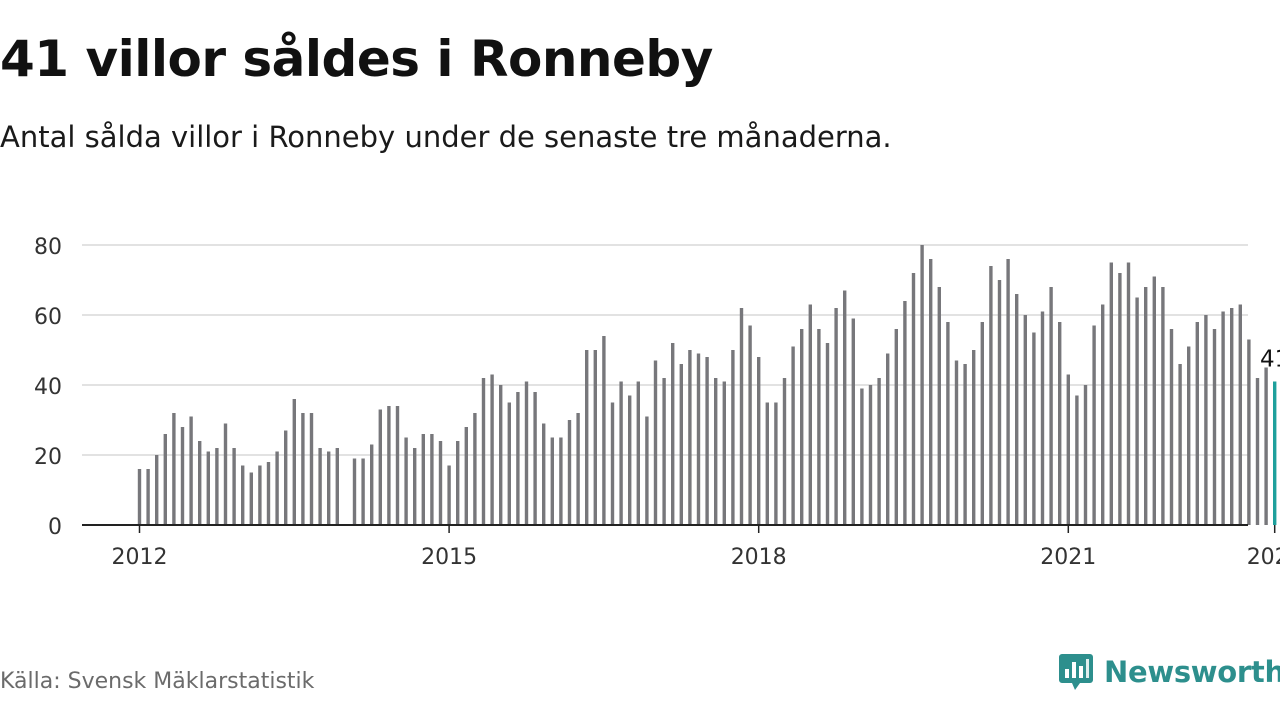 The width and height of the screenshot is (1280, 720). Describe the element at coordinates (449, 557) in the screenshot. I see `x-tick-label: 2015` at that location.